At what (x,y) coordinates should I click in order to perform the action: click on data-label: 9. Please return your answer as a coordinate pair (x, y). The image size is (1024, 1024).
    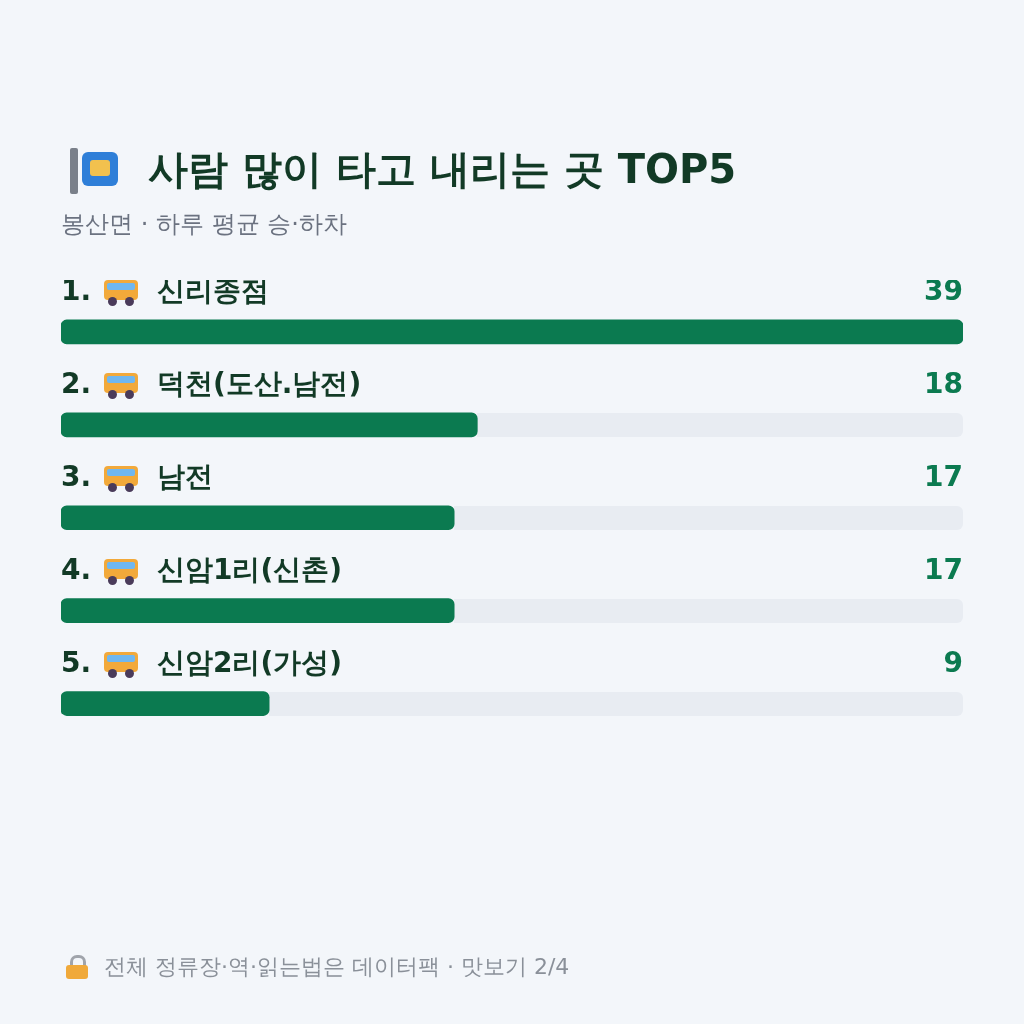
    Looking at the image, I should click on (953, 662).